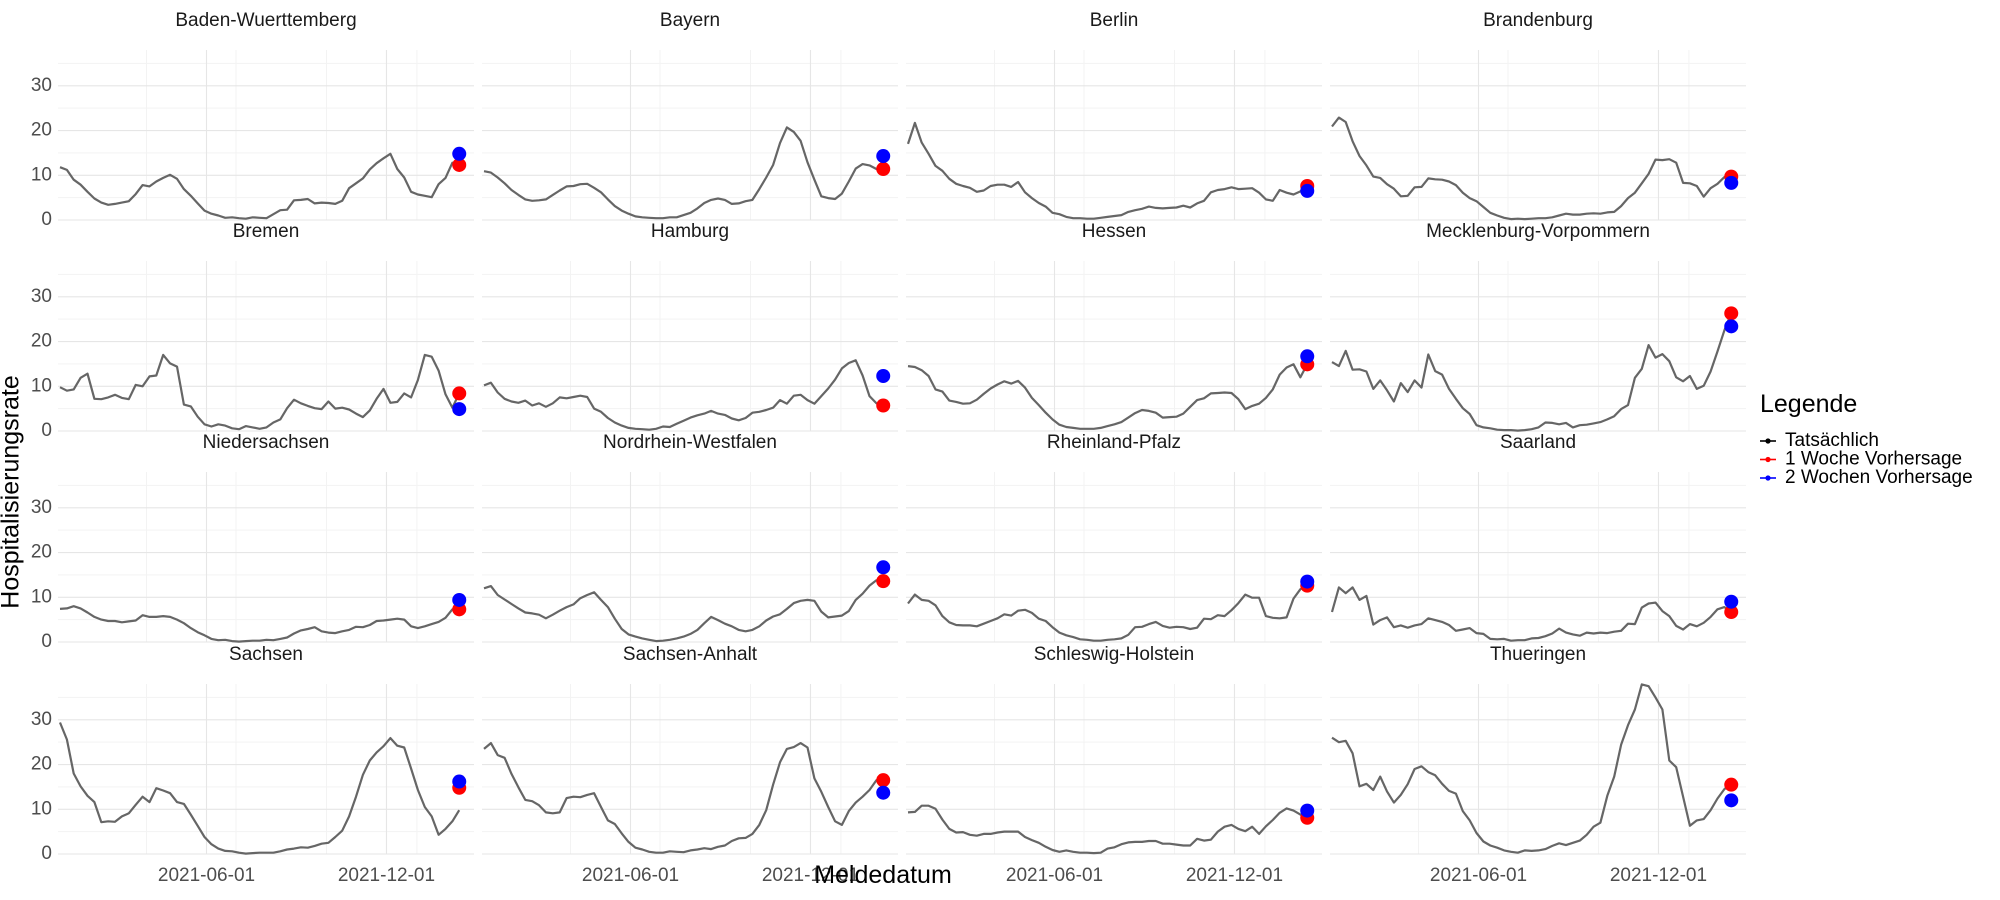 Image resolution: width=2000 pixels, height=900 pixels. What do you see at coordinates (1114, 115) in the screenshot?
I see `panel-berlin: Berlin` at bounding box center [1114, 115].